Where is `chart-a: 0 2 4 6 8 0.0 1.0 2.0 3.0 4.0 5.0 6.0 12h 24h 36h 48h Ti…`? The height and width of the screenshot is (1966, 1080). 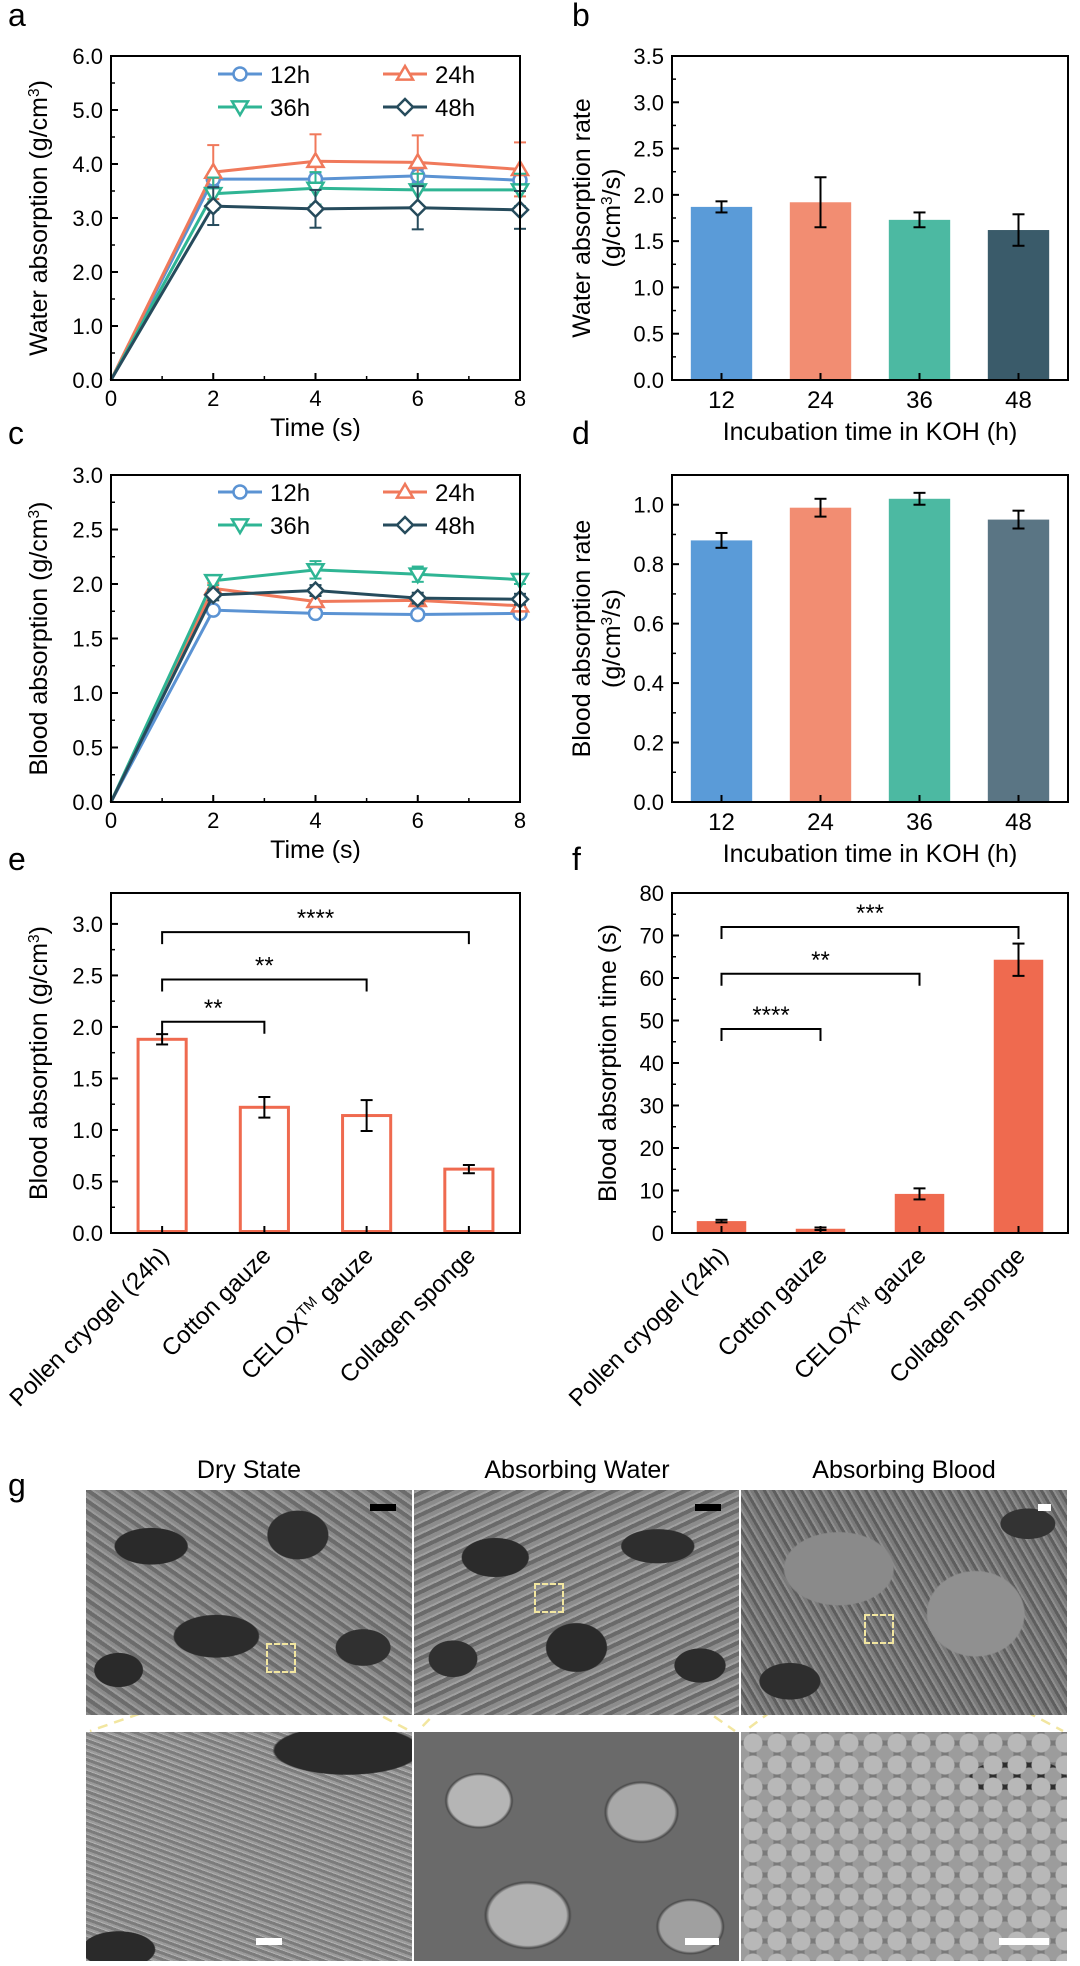
chart-a: 0 2 4 6 8 0.0 1.0 2.0 3.0 4.0 5.0 6.0 12h 24h 36h 48h Ti… is located at coordinates (269, 221).